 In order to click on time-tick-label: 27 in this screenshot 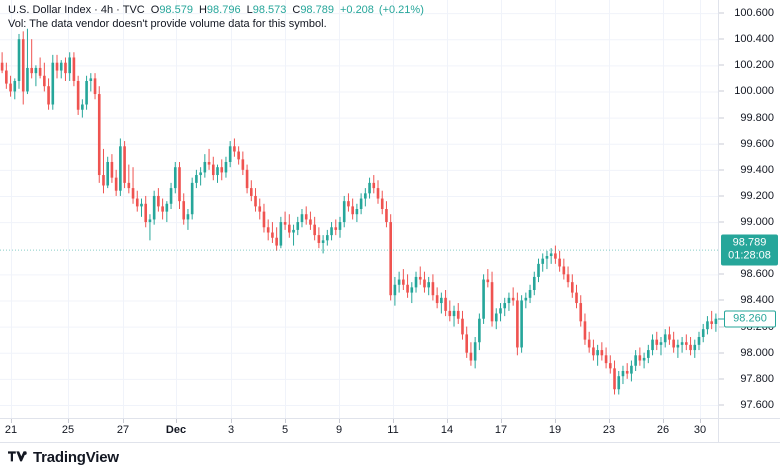, I will do `click(123, 430)`.